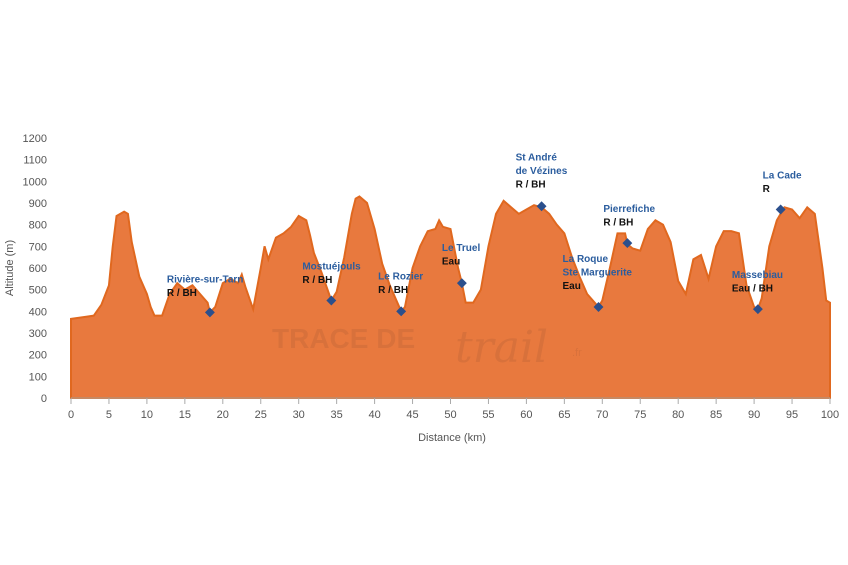  What do you see at coordinates (526, 415) in the screenshot?
I see `x-tick-label: 60` at bounding box center [526, 415].